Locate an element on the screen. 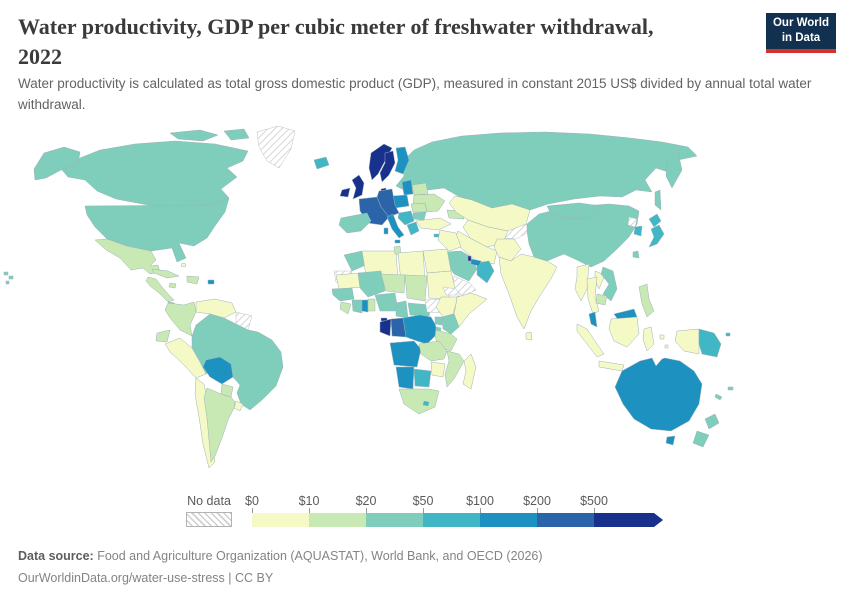 The width and height of the screenshot is (850, 600). region-ghana is located at coordinates (365, 306).